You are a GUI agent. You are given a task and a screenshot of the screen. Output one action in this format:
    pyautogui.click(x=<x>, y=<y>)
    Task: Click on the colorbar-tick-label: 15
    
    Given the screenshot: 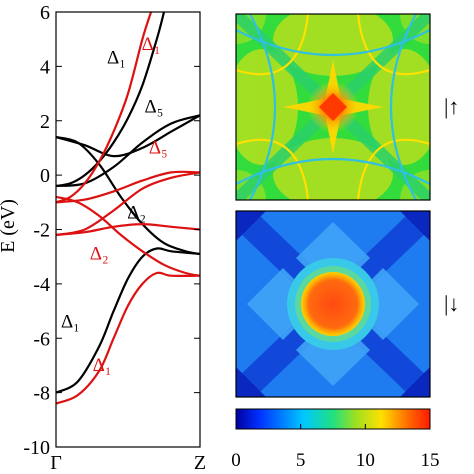 What is the action you would take?
    pyautogui.click(x=430, y=460)
    